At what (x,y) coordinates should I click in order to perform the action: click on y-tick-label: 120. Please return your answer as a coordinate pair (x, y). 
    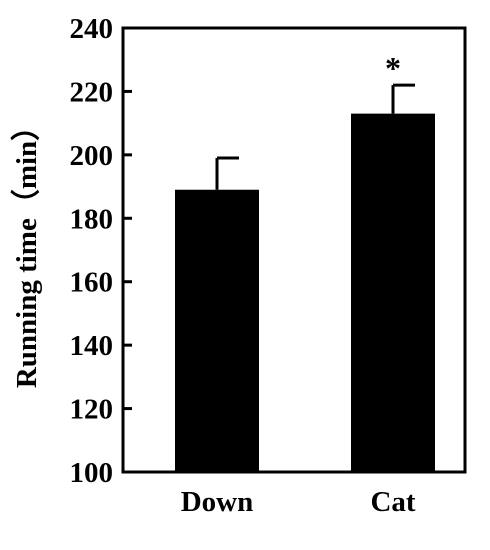
    Looking at the image, I should click on (92, 410).